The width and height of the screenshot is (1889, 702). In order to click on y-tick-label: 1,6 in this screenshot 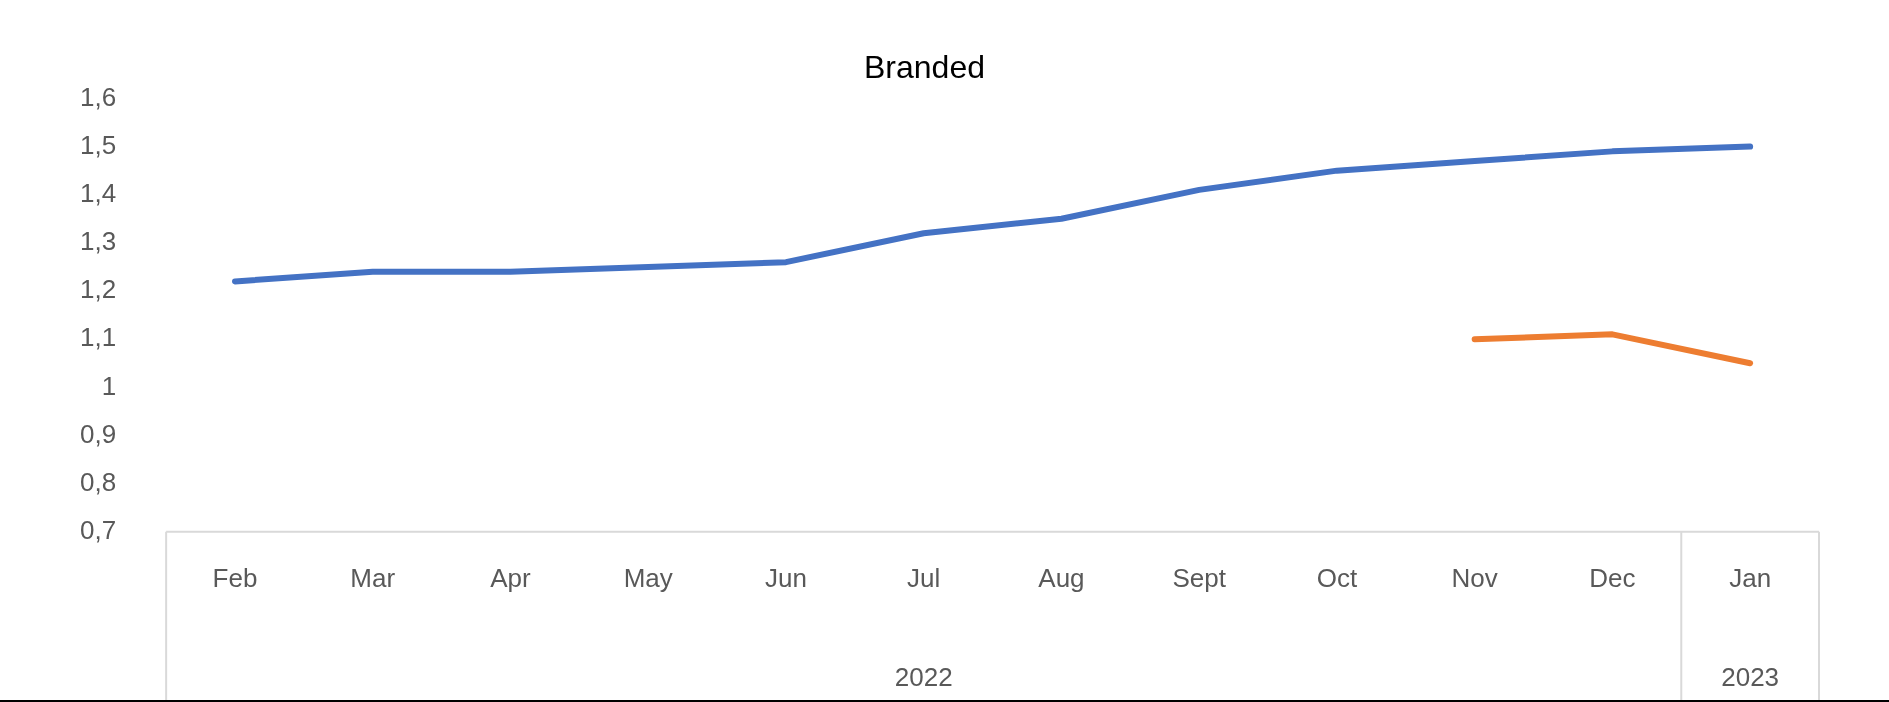, I will do `click(98, 96)`.